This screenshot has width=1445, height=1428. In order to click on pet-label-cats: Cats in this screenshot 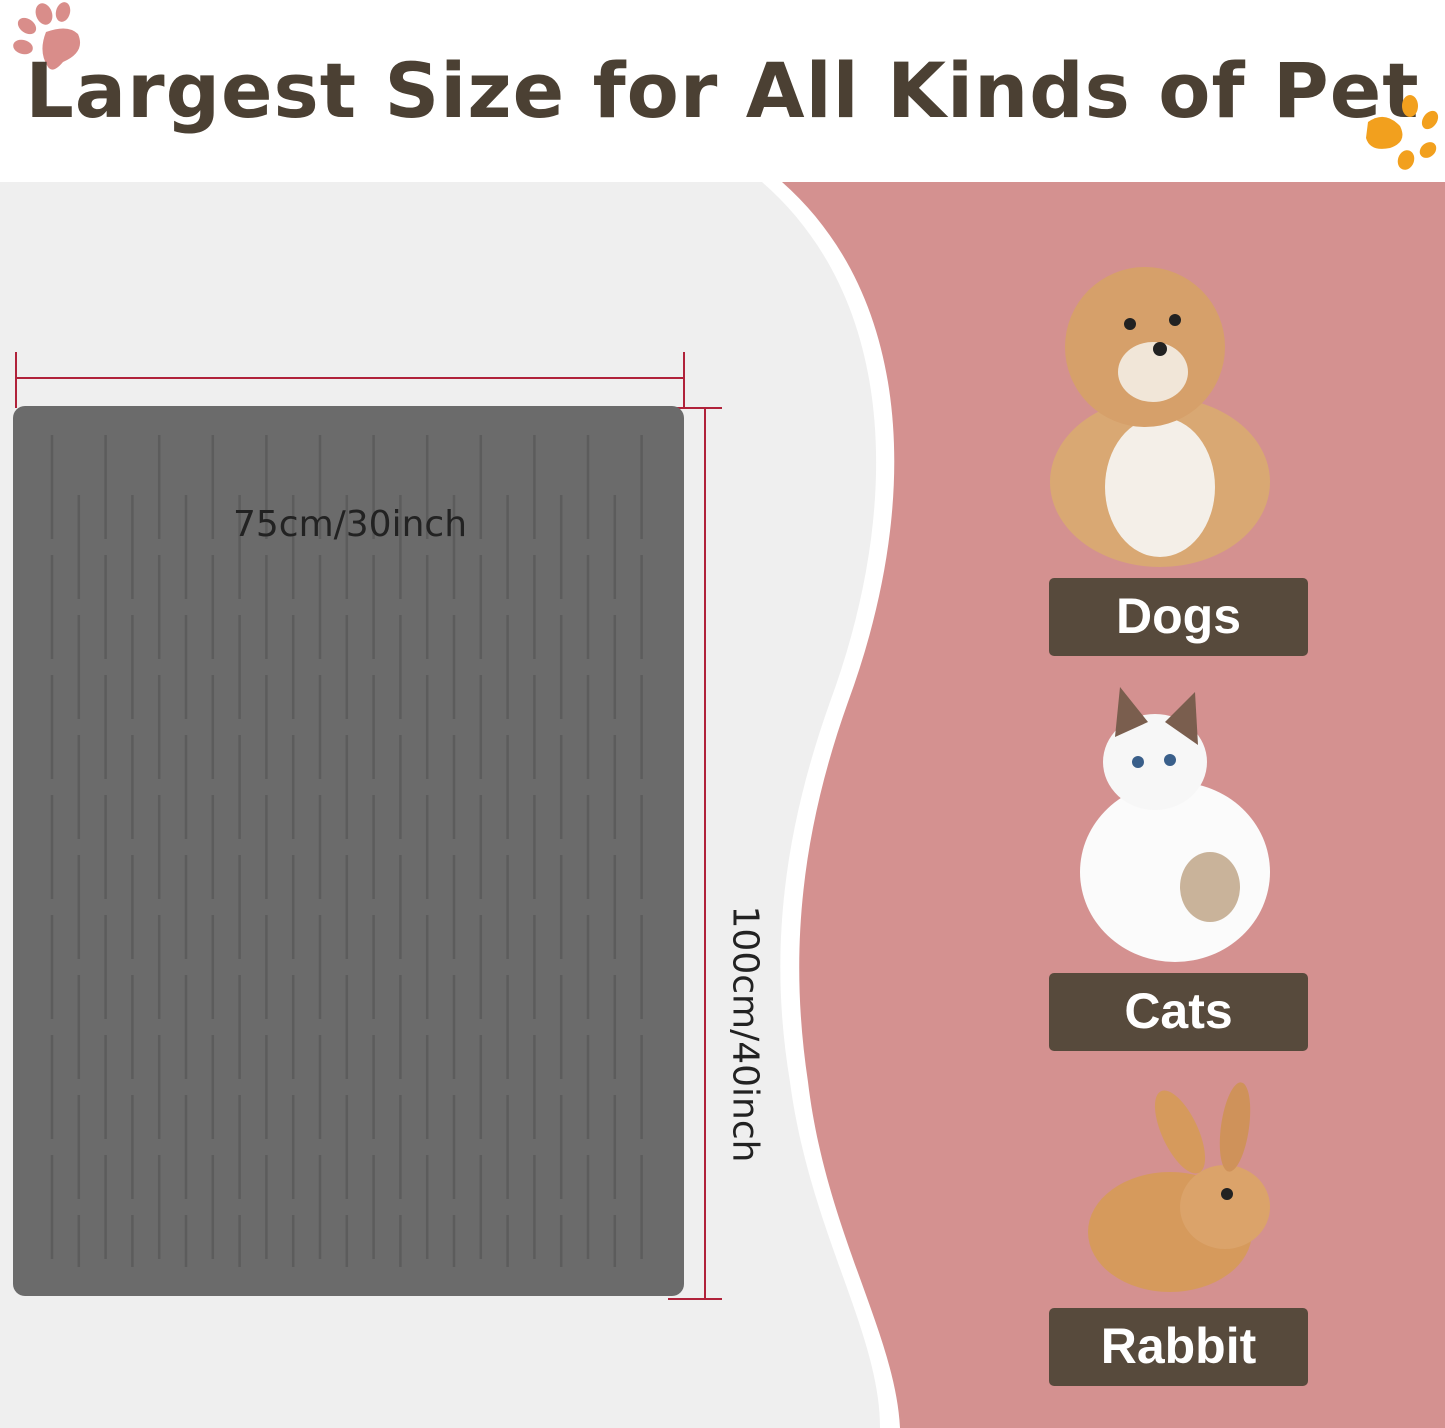, I will do `click(1178, 1012)`.